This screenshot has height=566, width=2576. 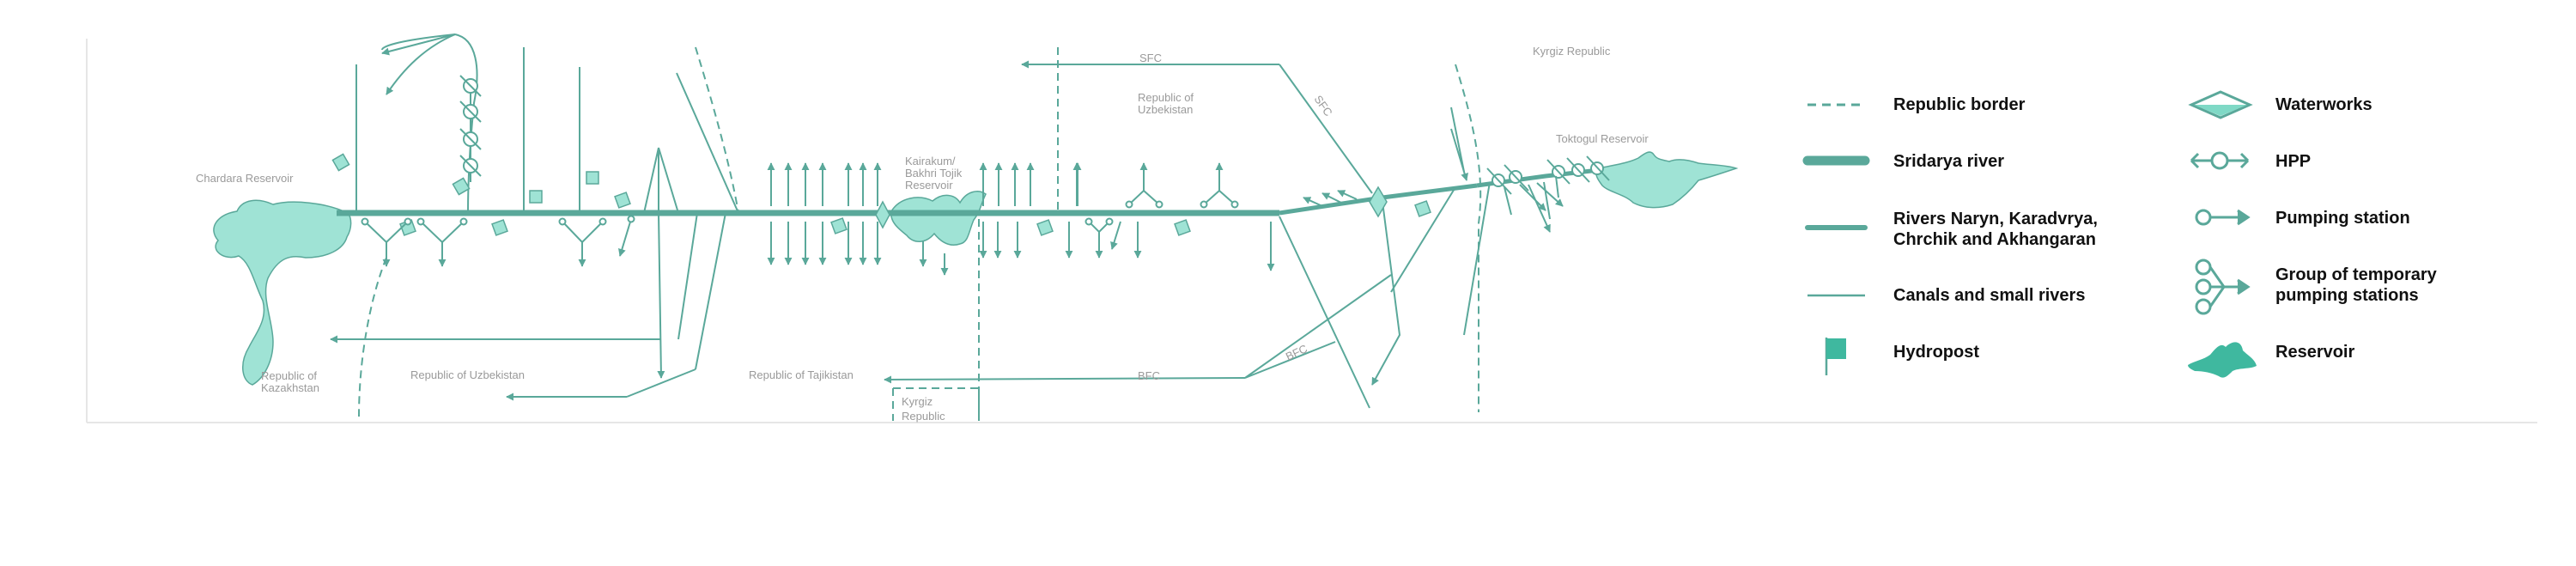 What do you see at coordinates (498, 241) in the screenshot?
I see `pump-forks-left` at bounding box center [498, 241].